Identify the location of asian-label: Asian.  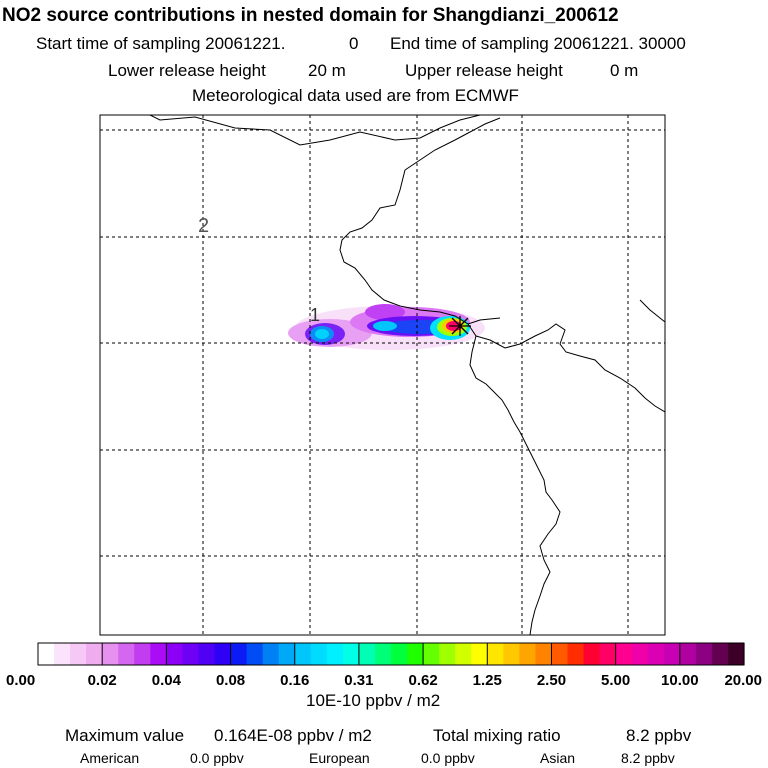
(558, 758).